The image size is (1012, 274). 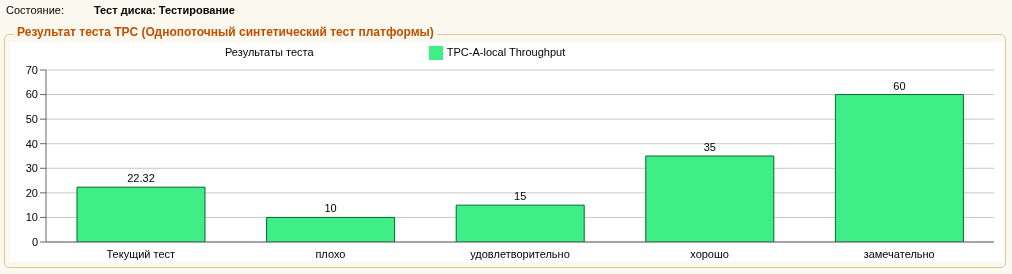 I want to click on data-label: 22.32, so click(x=141, y=178).